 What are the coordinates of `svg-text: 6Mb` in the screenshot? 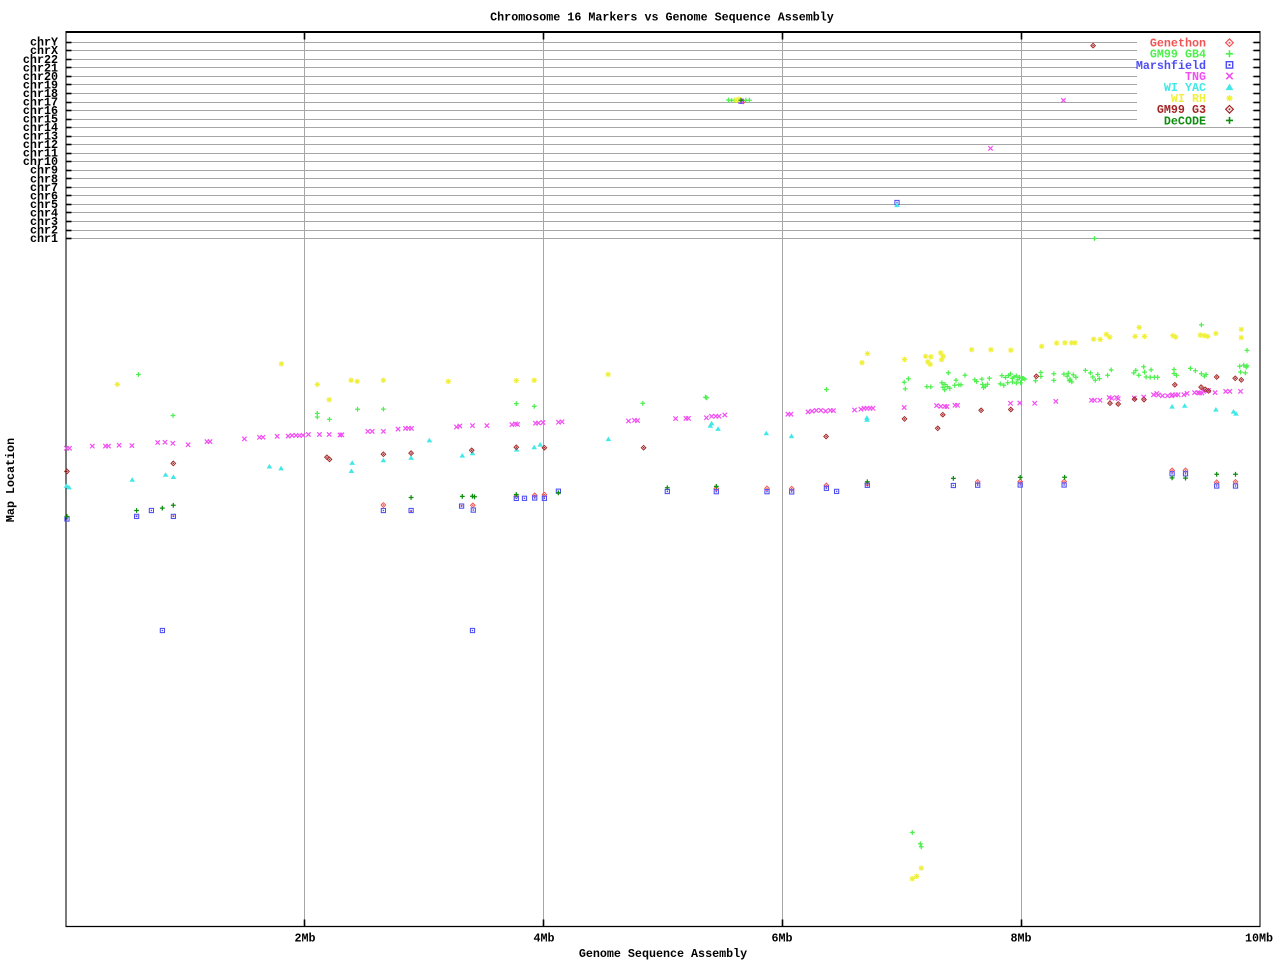 It's located at (781, 939).